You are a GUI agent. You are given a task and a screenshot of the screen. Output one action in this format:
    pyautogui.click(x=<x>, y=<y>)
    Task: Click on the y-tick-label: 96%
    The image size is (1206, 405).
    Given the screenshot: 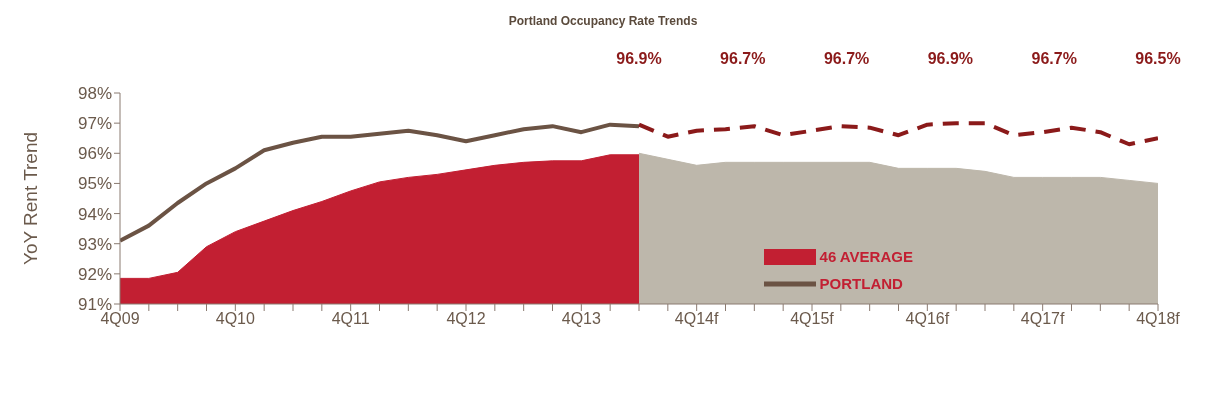 What is the action you would take?
    pyautogui.click(x=94, y=154)
    